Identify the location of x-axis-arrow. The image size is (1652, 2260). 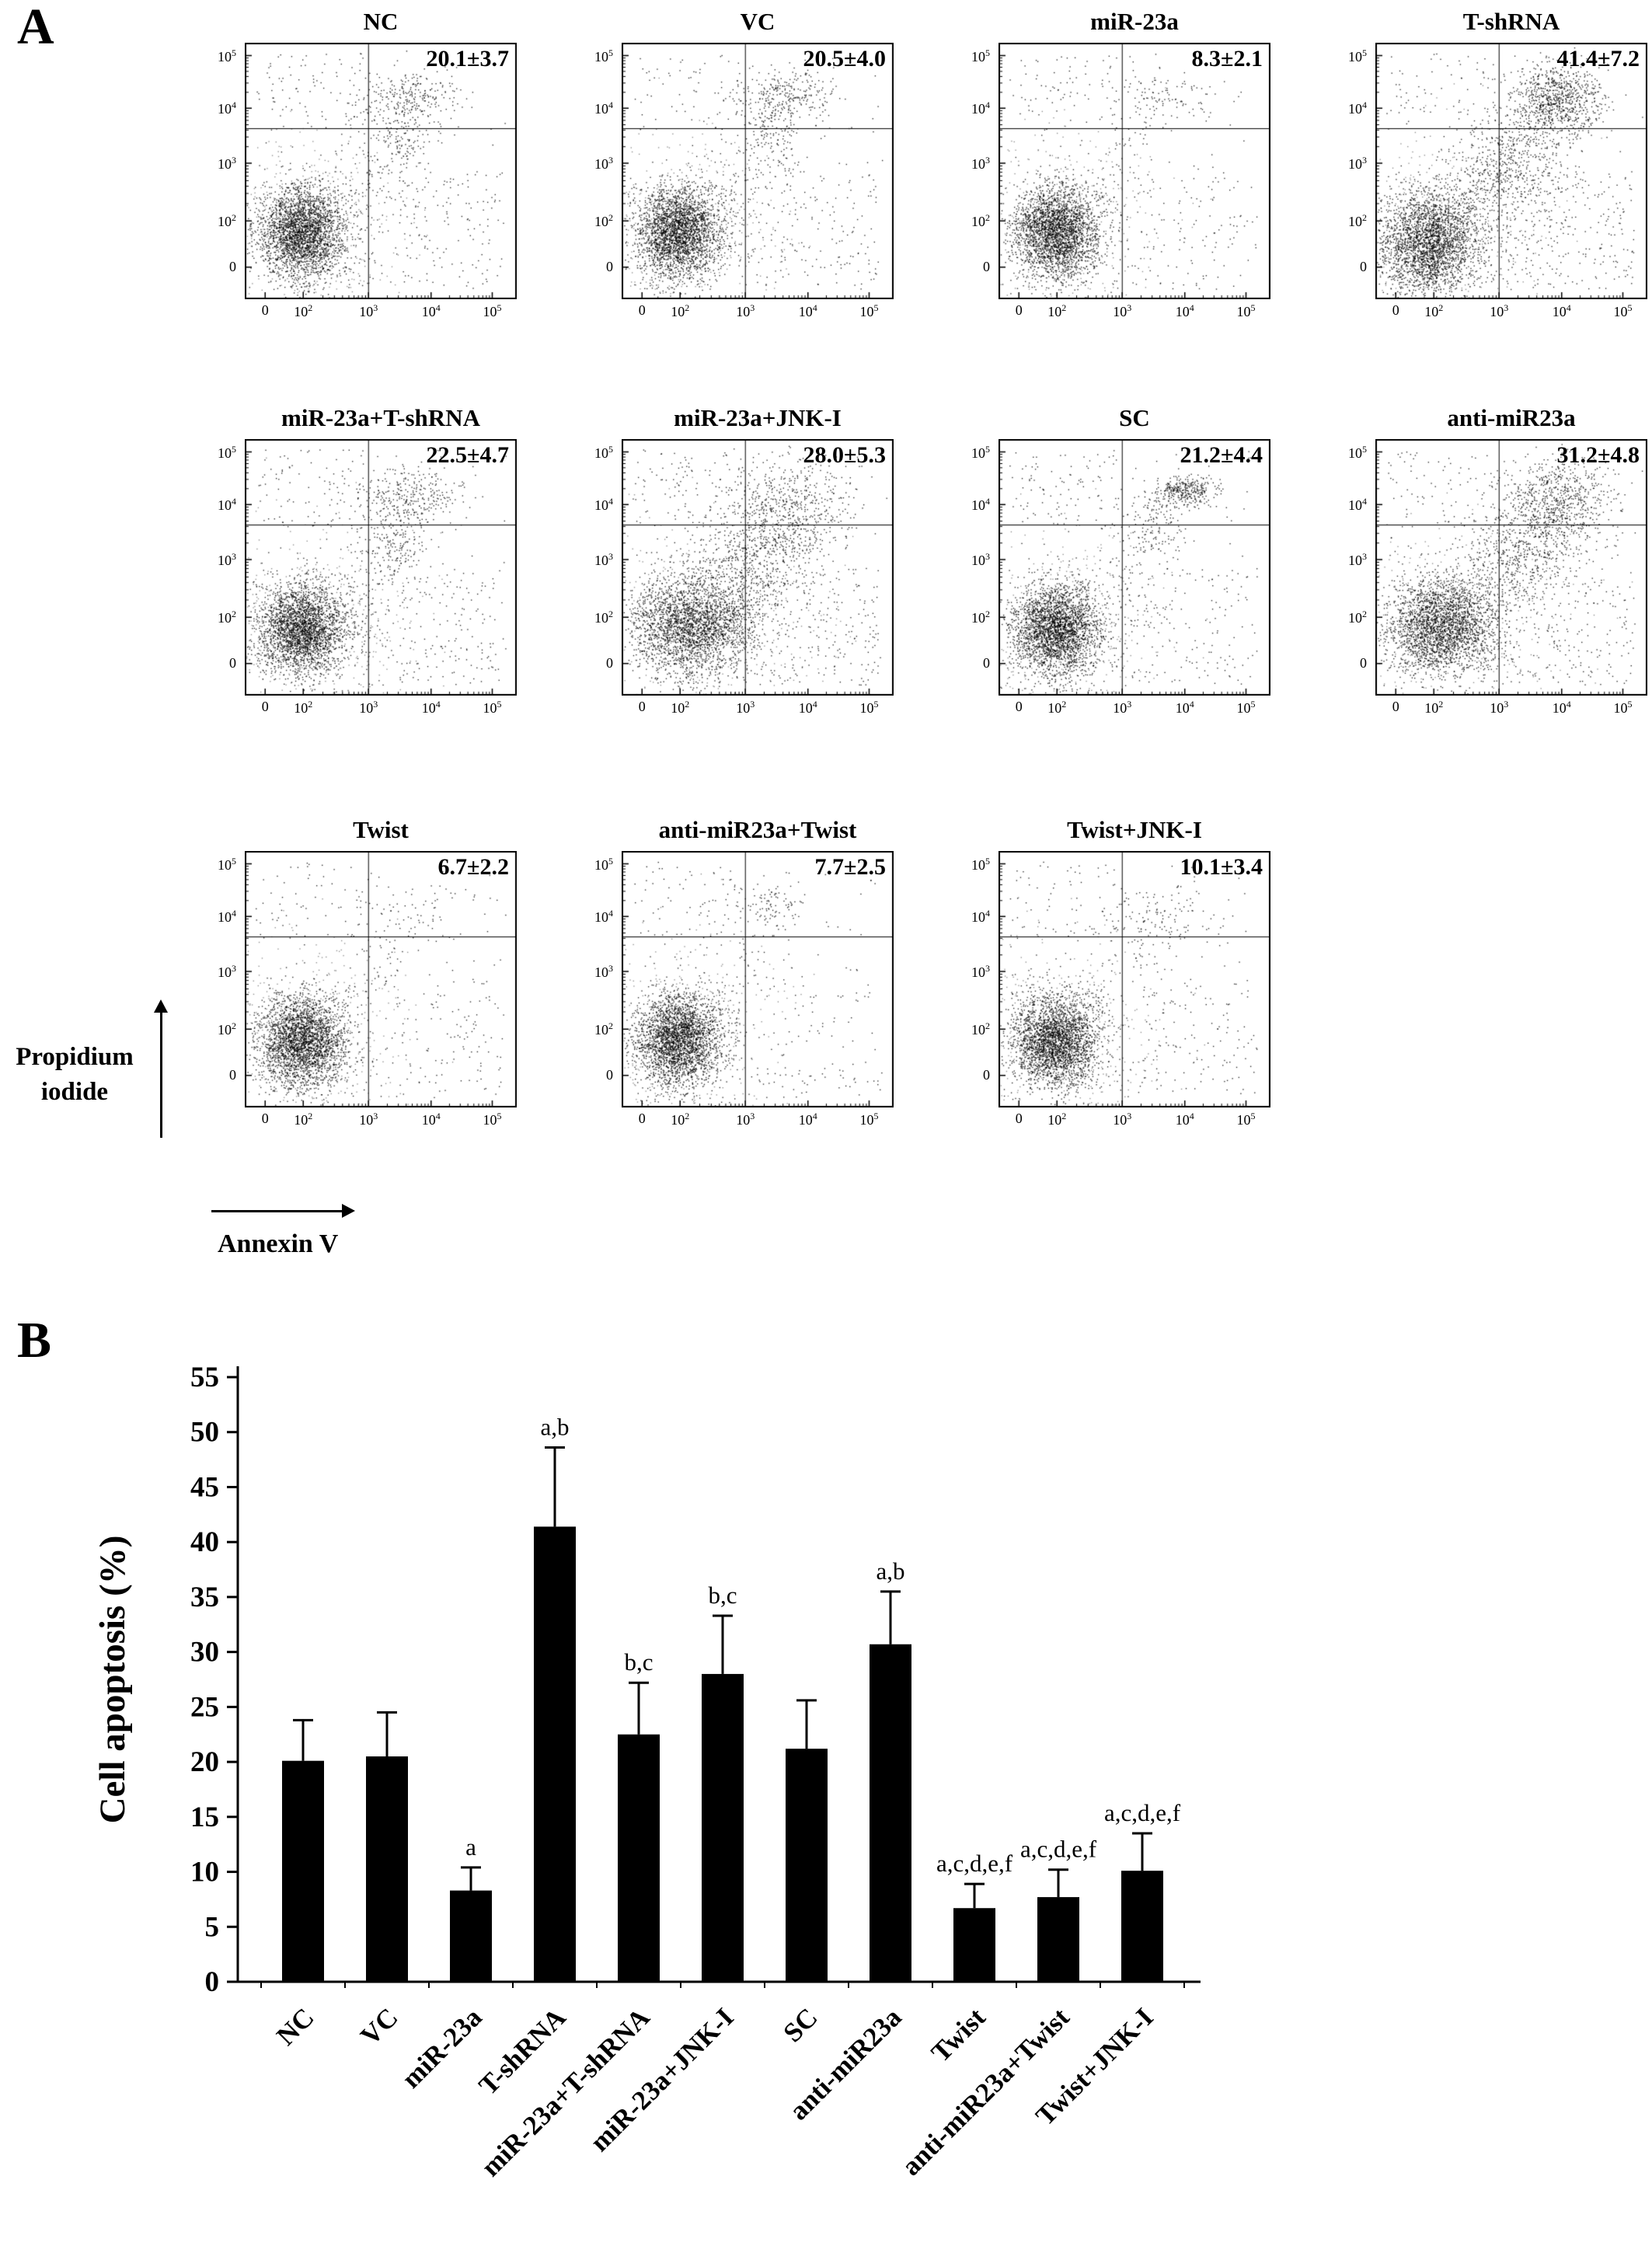
(283, 1211).